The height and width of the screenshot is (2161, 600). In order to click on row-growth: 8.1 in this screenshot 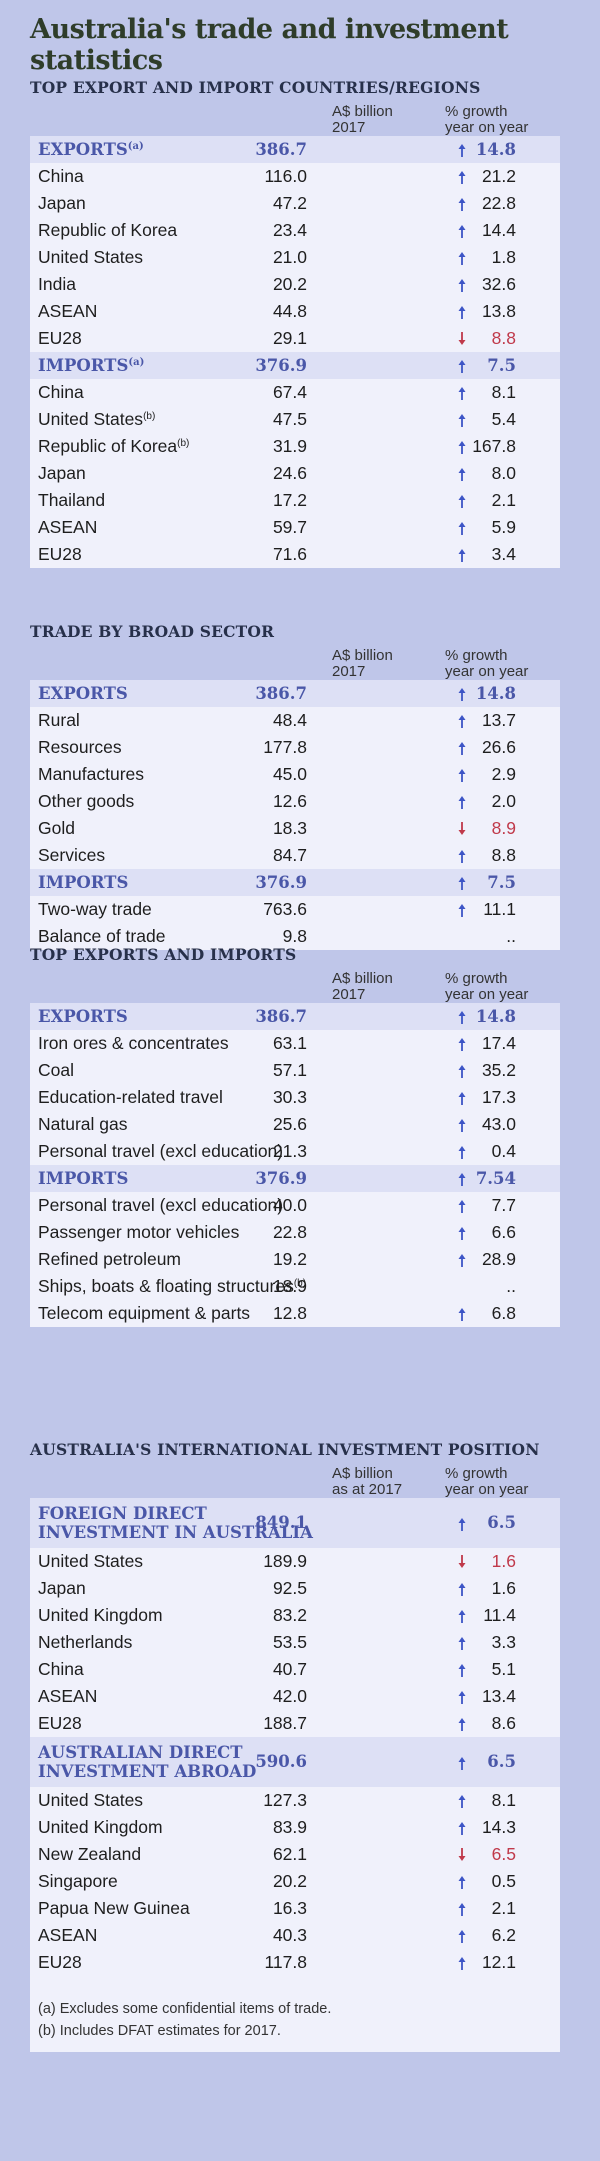, I will do `click(503, 392)`.